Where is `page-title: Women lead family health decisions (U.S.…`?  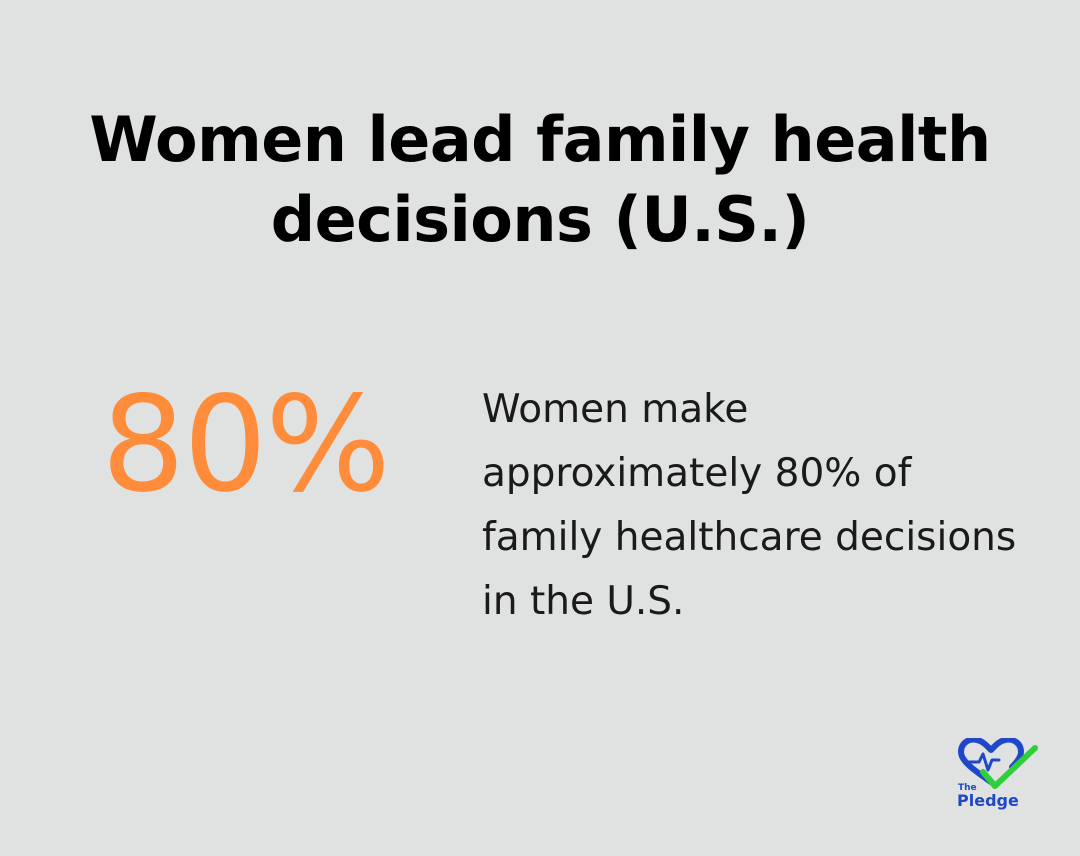 page-title: Women lead family health decisions (U.S.… is located at coordinates (540, 179).